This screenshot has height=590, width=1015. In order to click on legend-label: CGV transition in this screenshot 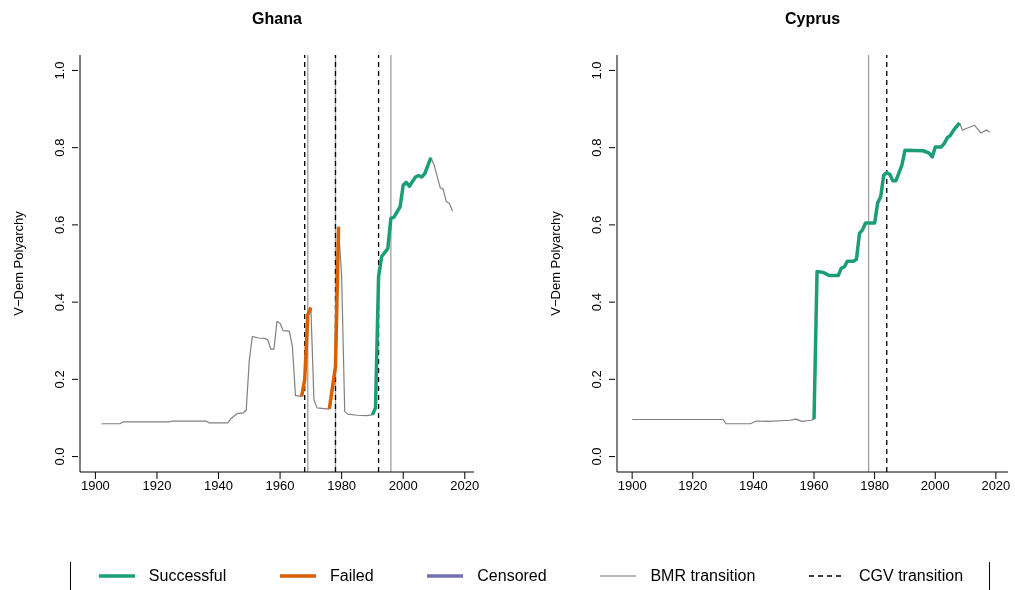, I will do `click(911, 576)`.